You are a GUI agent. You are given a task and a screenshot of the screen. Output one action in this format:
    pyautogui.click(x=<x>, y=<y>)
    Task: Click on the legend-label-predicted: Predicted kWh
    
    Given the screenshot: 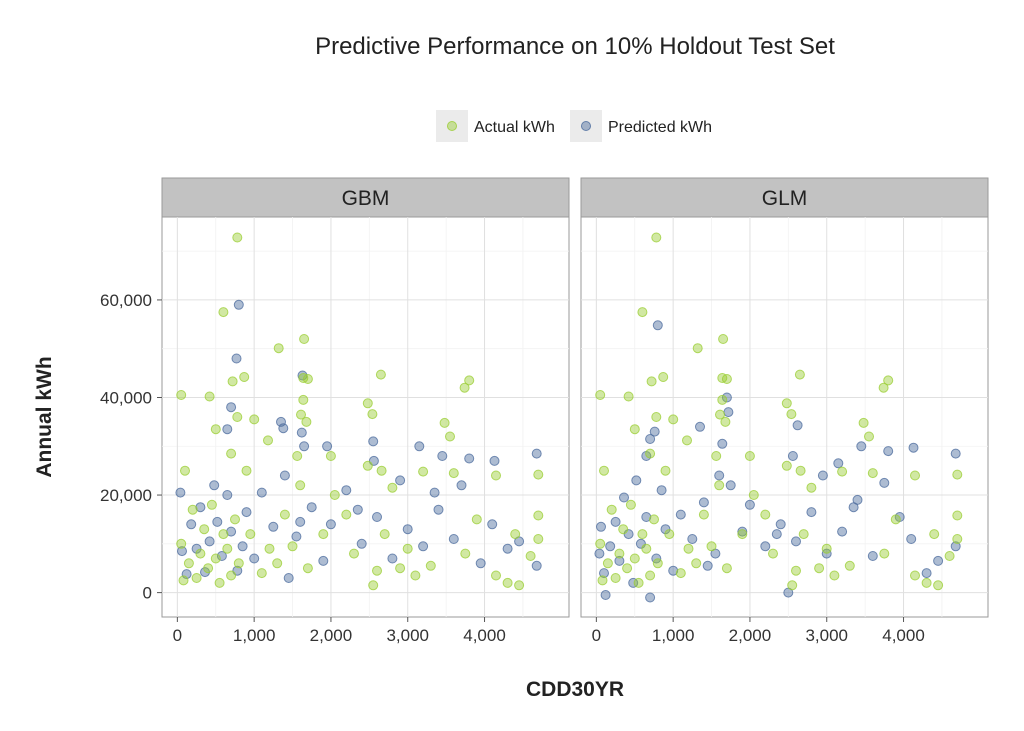 What is the action you would take?
    pyautogui.click(x=660, y=127)
    